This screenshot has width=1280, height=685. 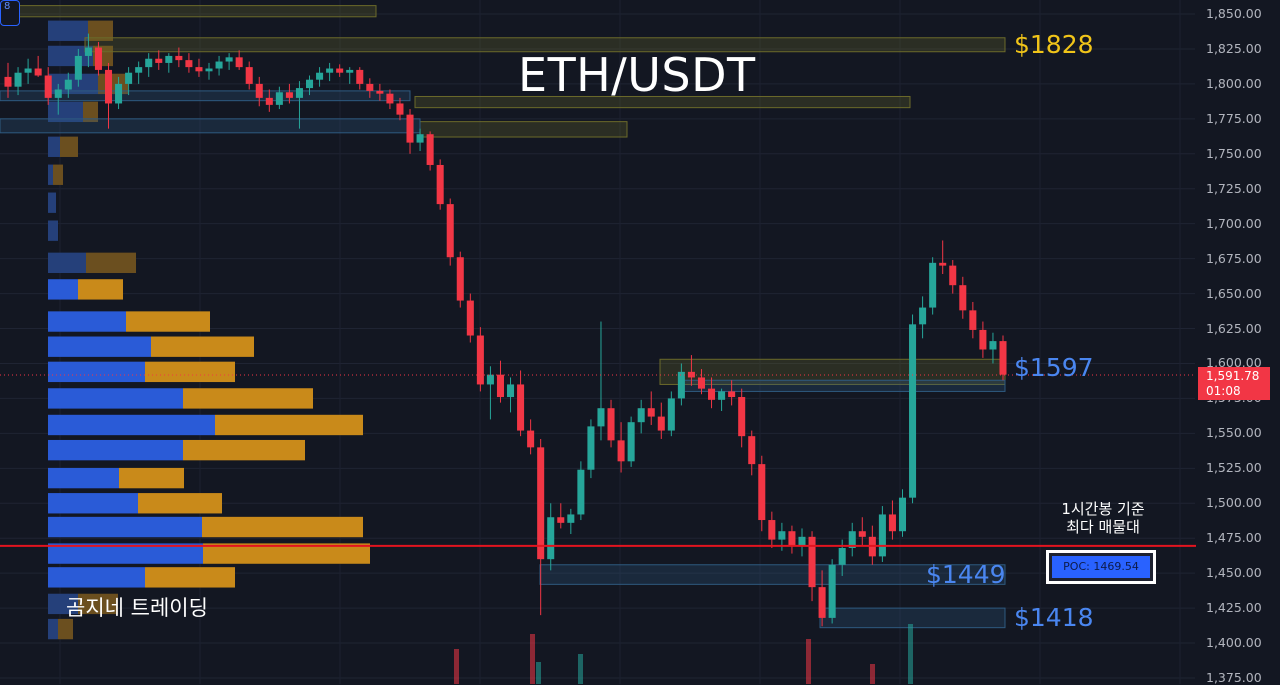 What do you see at coordinates (137, 608) in the screenshot?
I see `watermark: 곰지네 트레이딩` at bounding box center [137, 608].